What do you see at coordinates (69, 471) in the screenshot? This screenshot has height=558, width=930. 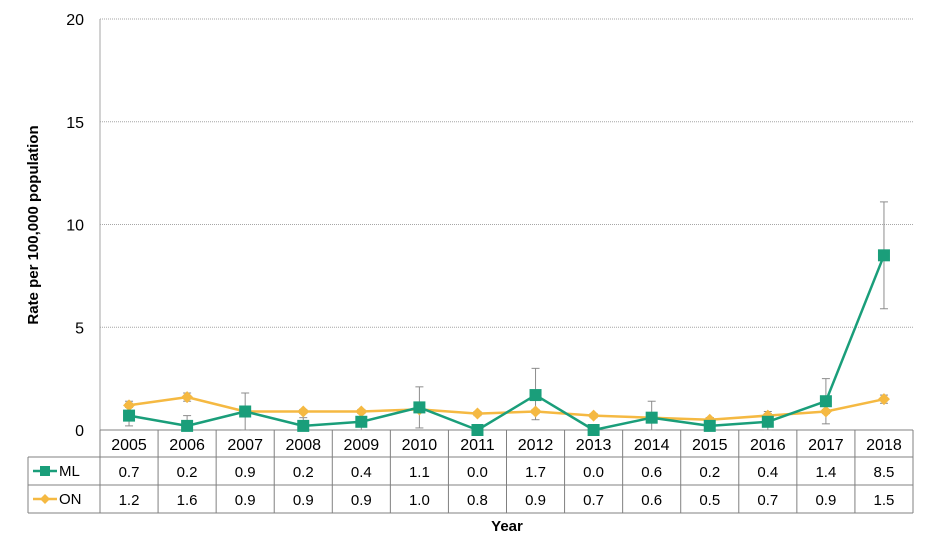 I see `legend-series-name: ML` at bounding box center [69, 471].